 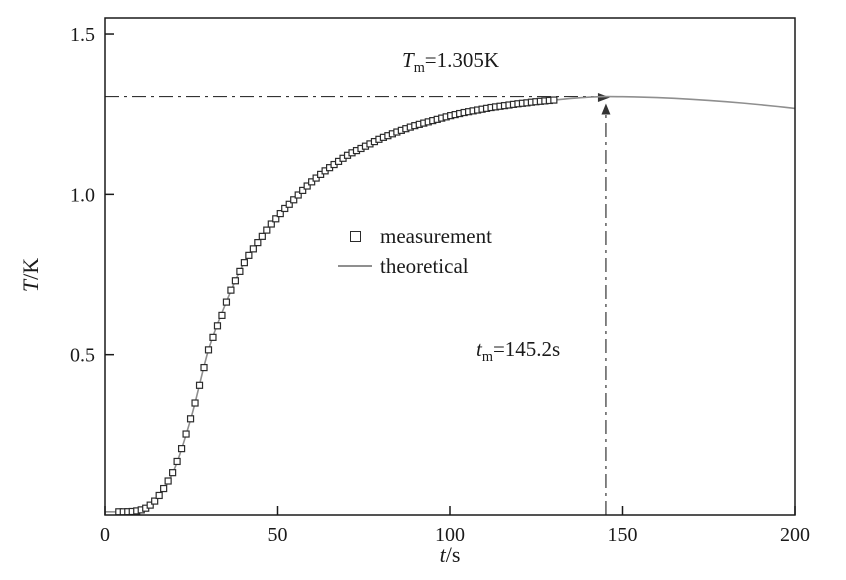 I want to click on right-arrowhead-icon, so click(x=603, y=98).